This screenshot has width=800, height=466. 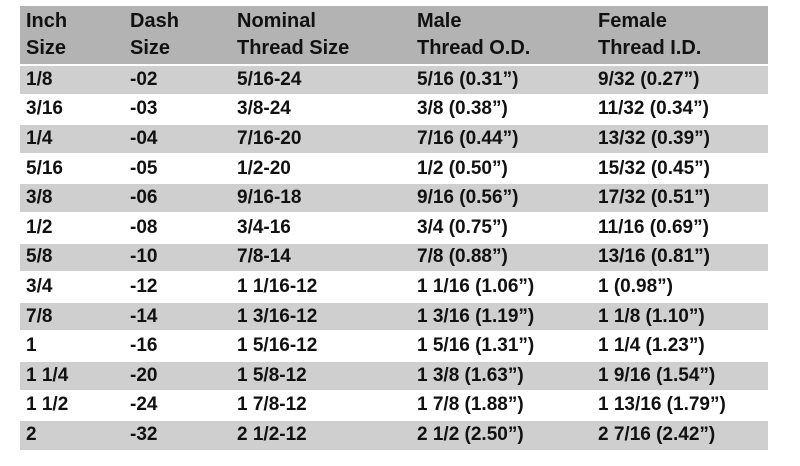 I want to click on cell-female-thread-id: 1 1/8 (1.10”), so click(x=680, y=316).